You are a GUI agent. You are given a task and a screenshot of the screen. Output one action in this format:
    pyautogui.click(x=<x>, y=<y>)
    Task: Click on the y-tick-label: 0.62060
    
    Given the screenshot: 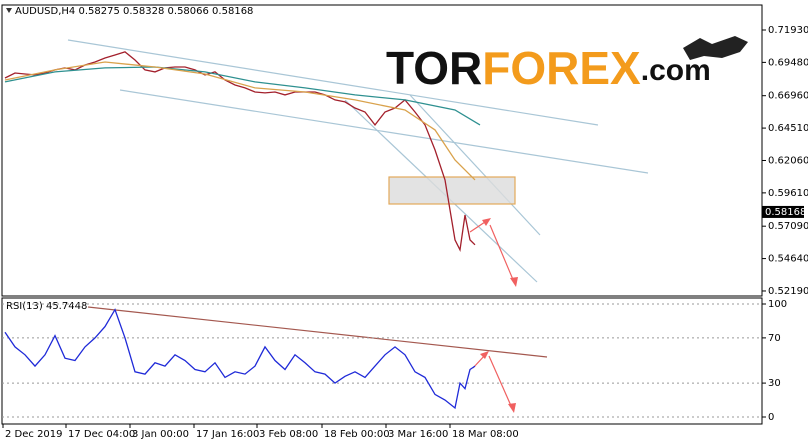 What is the action you would take?
    pyautogui.click(x=788, y=160)
    